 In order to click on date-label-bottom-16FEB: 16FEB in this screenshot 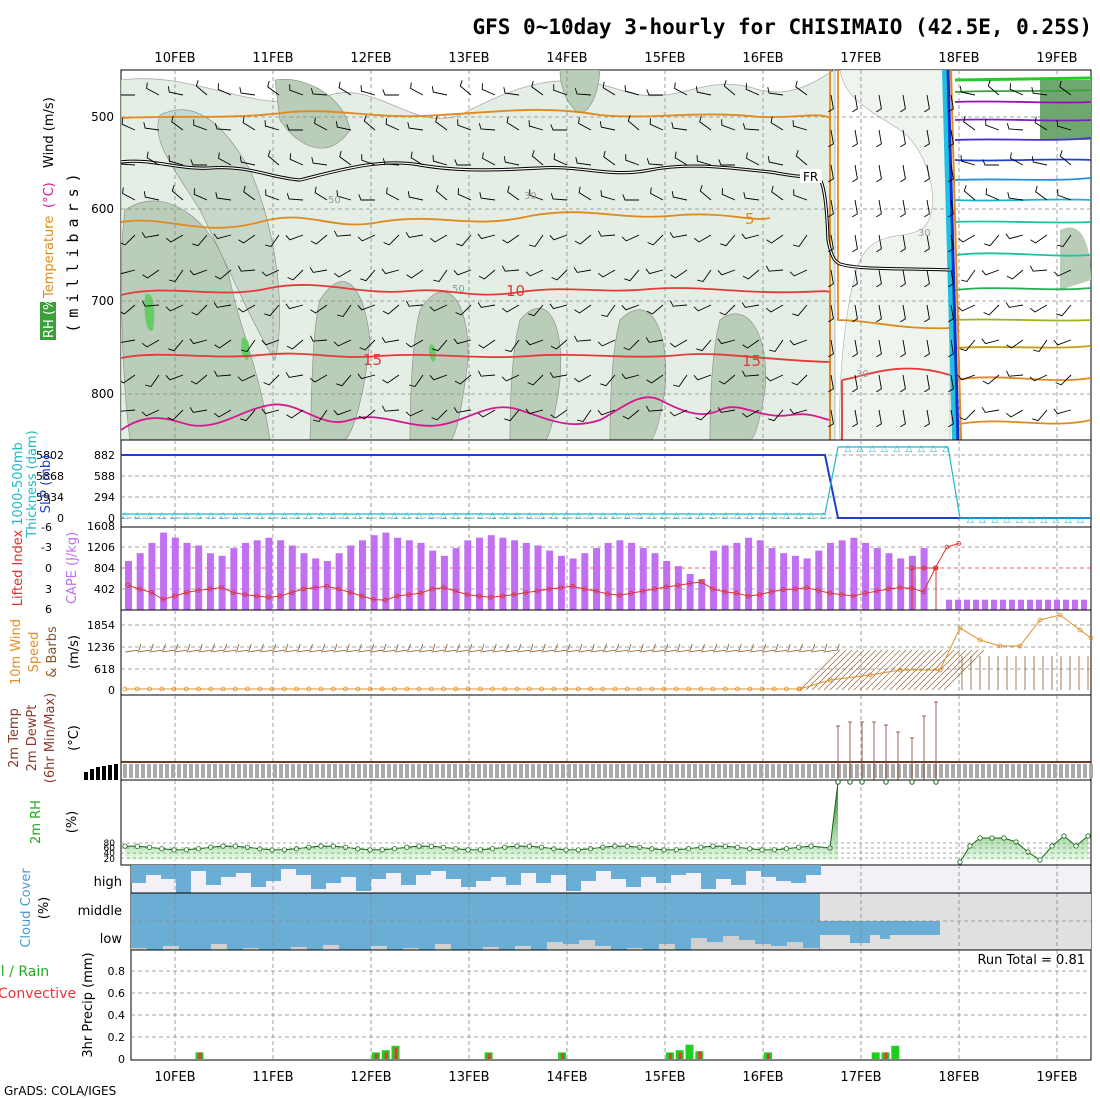, I will do `click(762, 1077)`.